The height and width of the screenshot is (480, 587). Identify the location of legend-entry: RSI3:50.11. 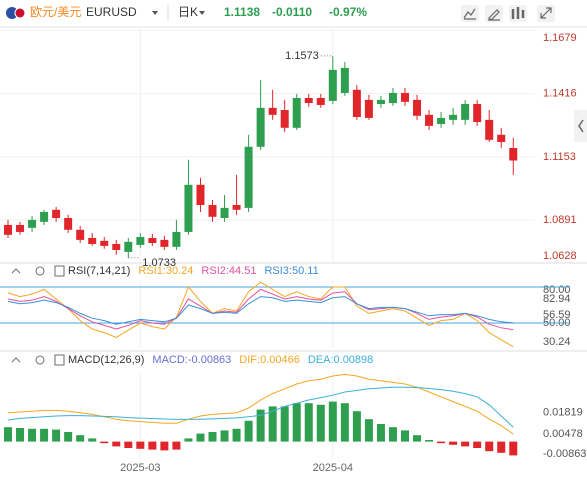
(291, 271).